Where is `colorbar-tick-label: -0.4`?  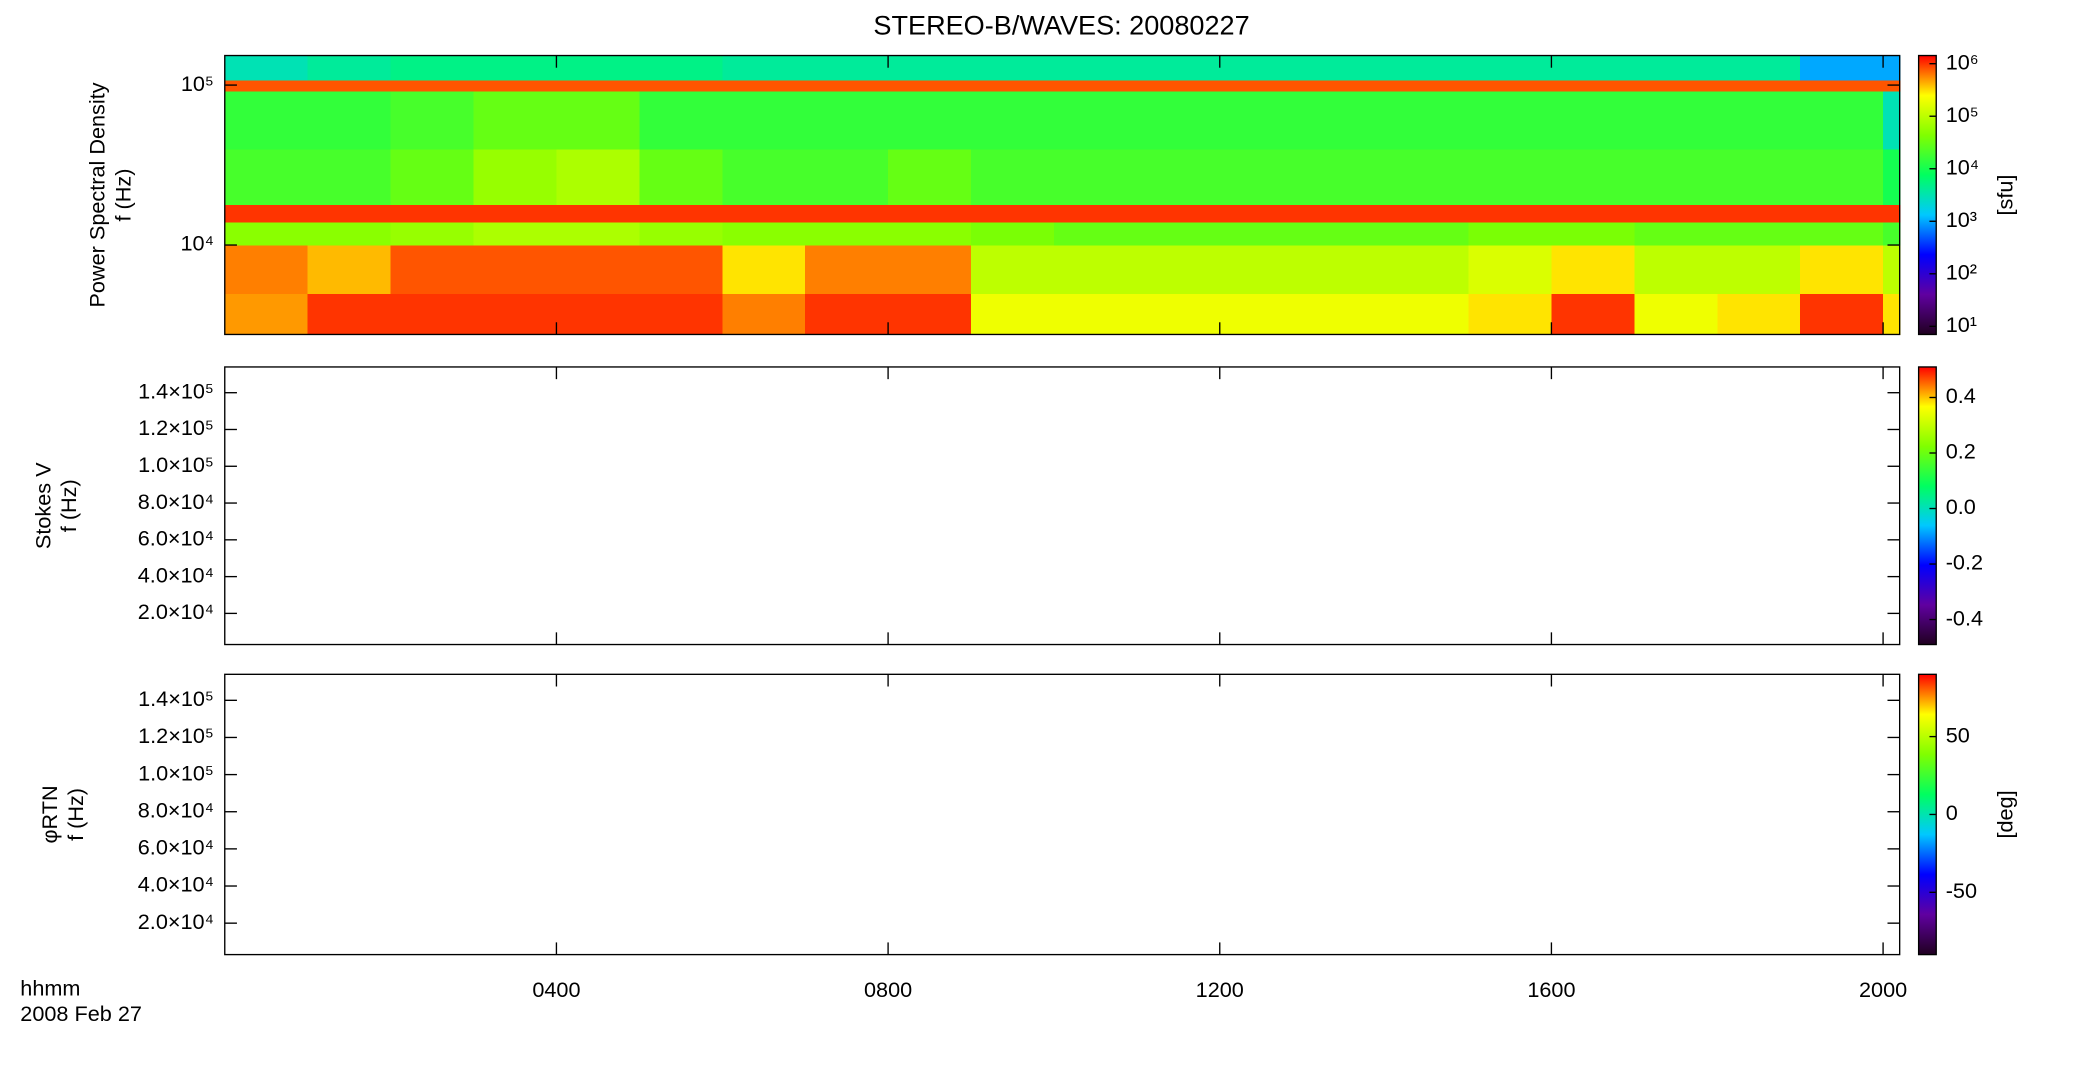
colorbar-tick-label: -0.4 is located at coordinates (1964, 617).